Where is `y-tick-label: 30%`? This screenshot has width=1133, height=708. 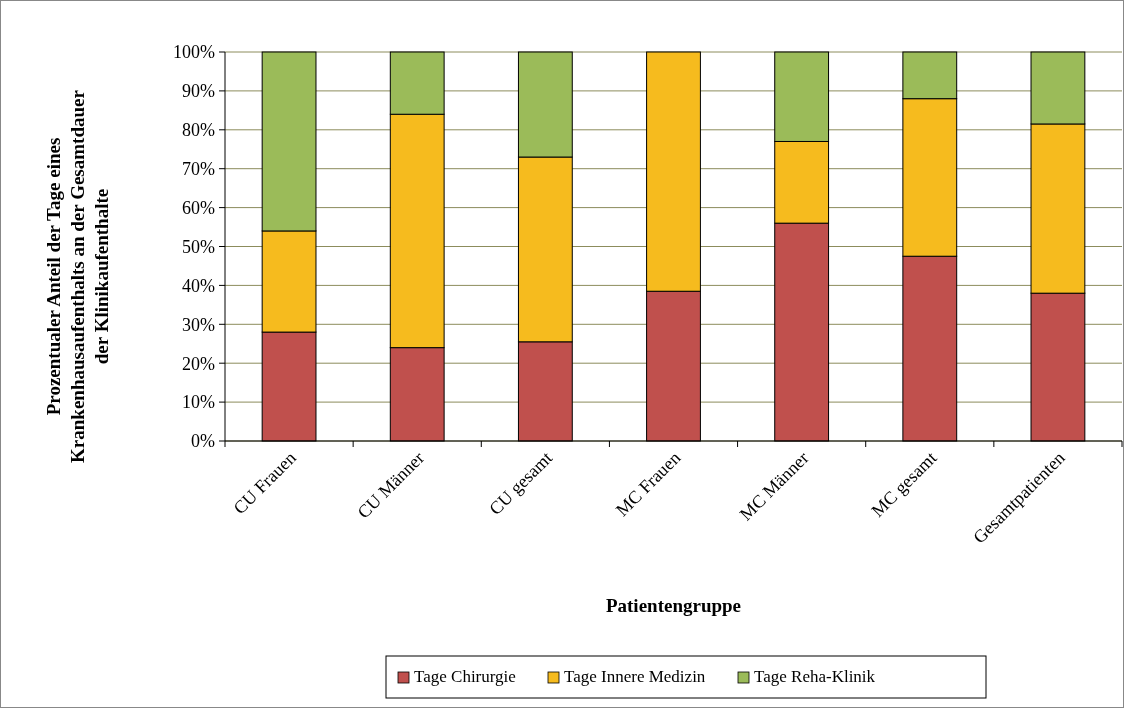 y-tick-label: 30% is located at coordinates (198, 324).